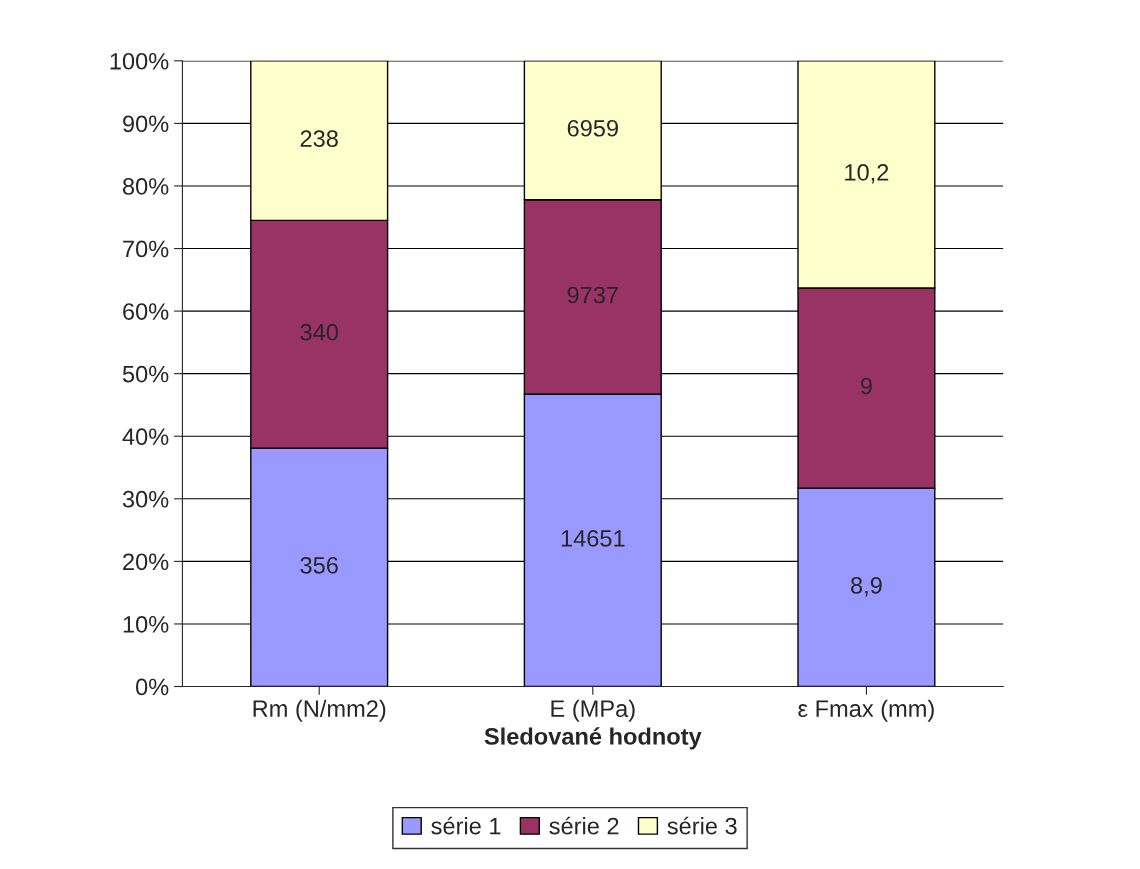 The height and width of the screenshot is (869, 1140). What do you see at coordinates (592, 295) in the screenshot?
I see `annotation: 9737` at bounding box center [592, 295].